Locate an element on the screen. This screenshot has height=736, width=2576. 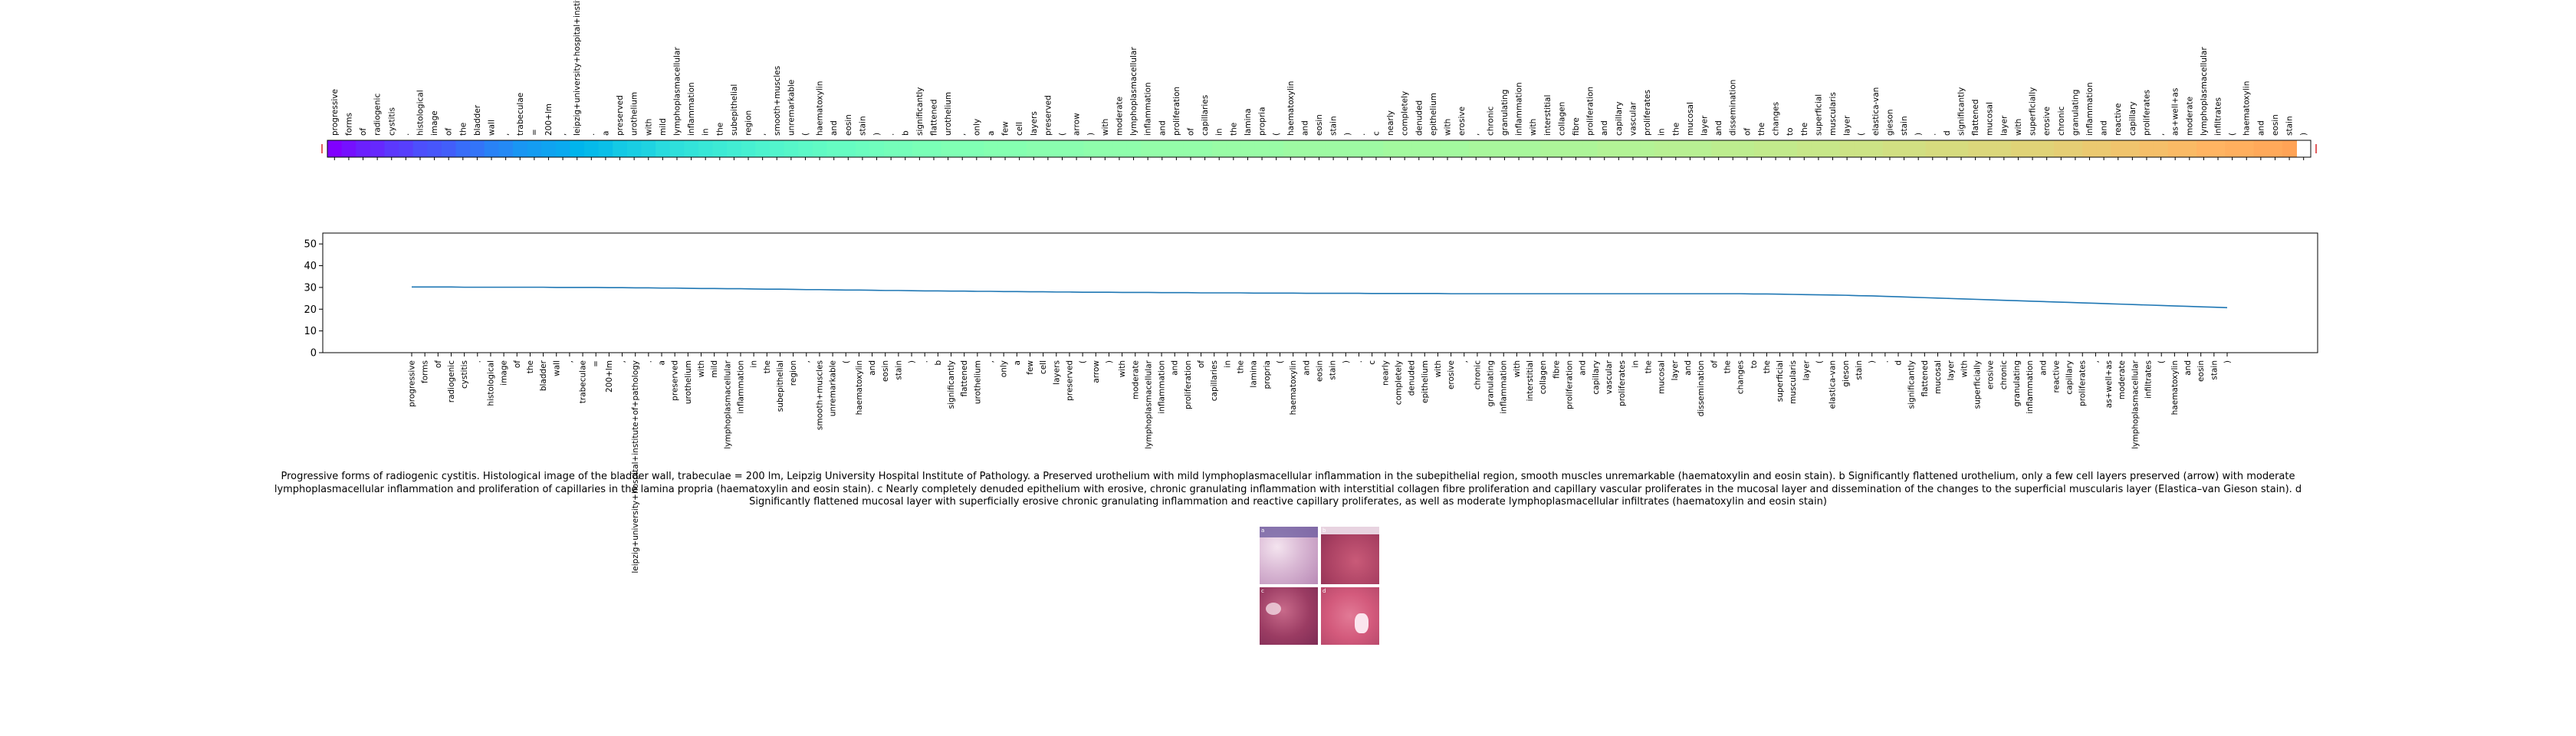
x-tick-label: histological is located at coordinates (490, 383).